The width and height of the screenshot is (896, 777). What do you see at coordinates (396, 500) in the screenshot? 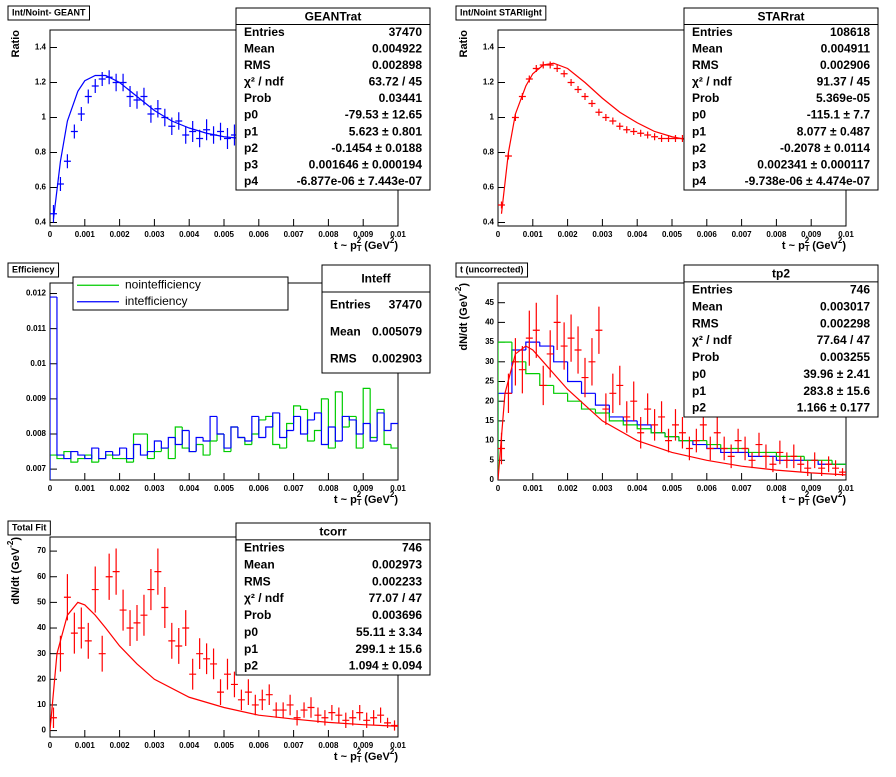
I see `xlabel-part: )` at bounding box center [396, 500].